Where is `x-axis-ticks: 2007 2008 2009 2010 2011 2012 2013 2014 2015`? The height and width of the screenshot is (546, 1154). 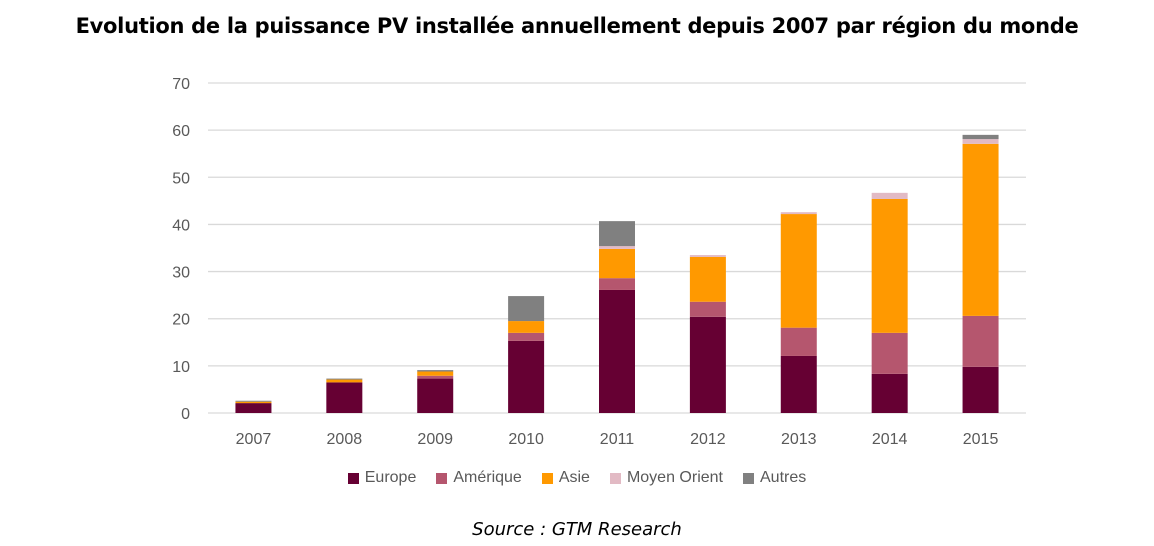 x-axis-ticks: 2007 2008 2009 2010 2011 2012 2013 2014 2015 is located at coordinates (617, 439).